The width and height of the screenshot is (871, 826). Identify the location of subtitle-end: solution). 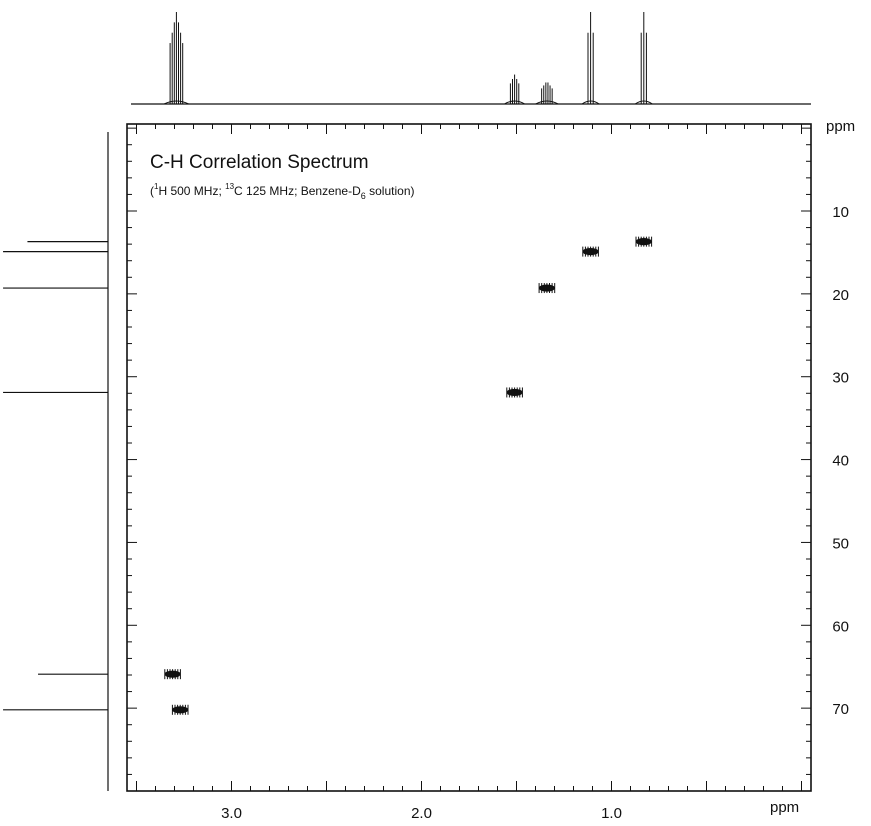
(390, 191).